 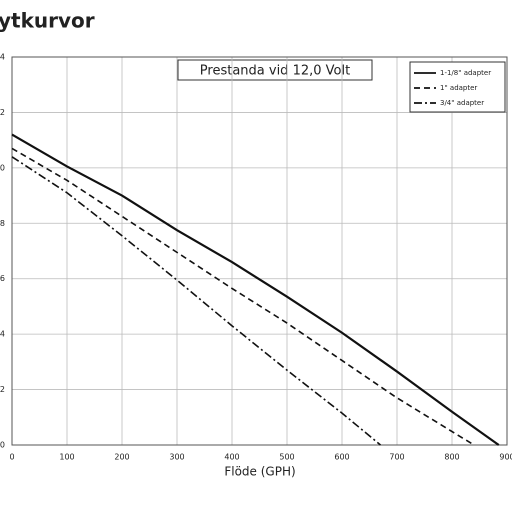 What do you see at coordinates (341, 457) in the screenshot?
I see `x-tick-label: 600` at bounding box center [341, 457].